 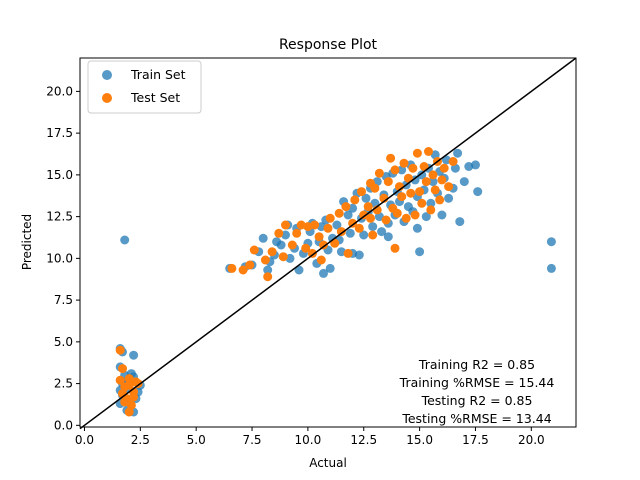 I want to click on y-tick-label: 7.5, so click(x=63, y=300).